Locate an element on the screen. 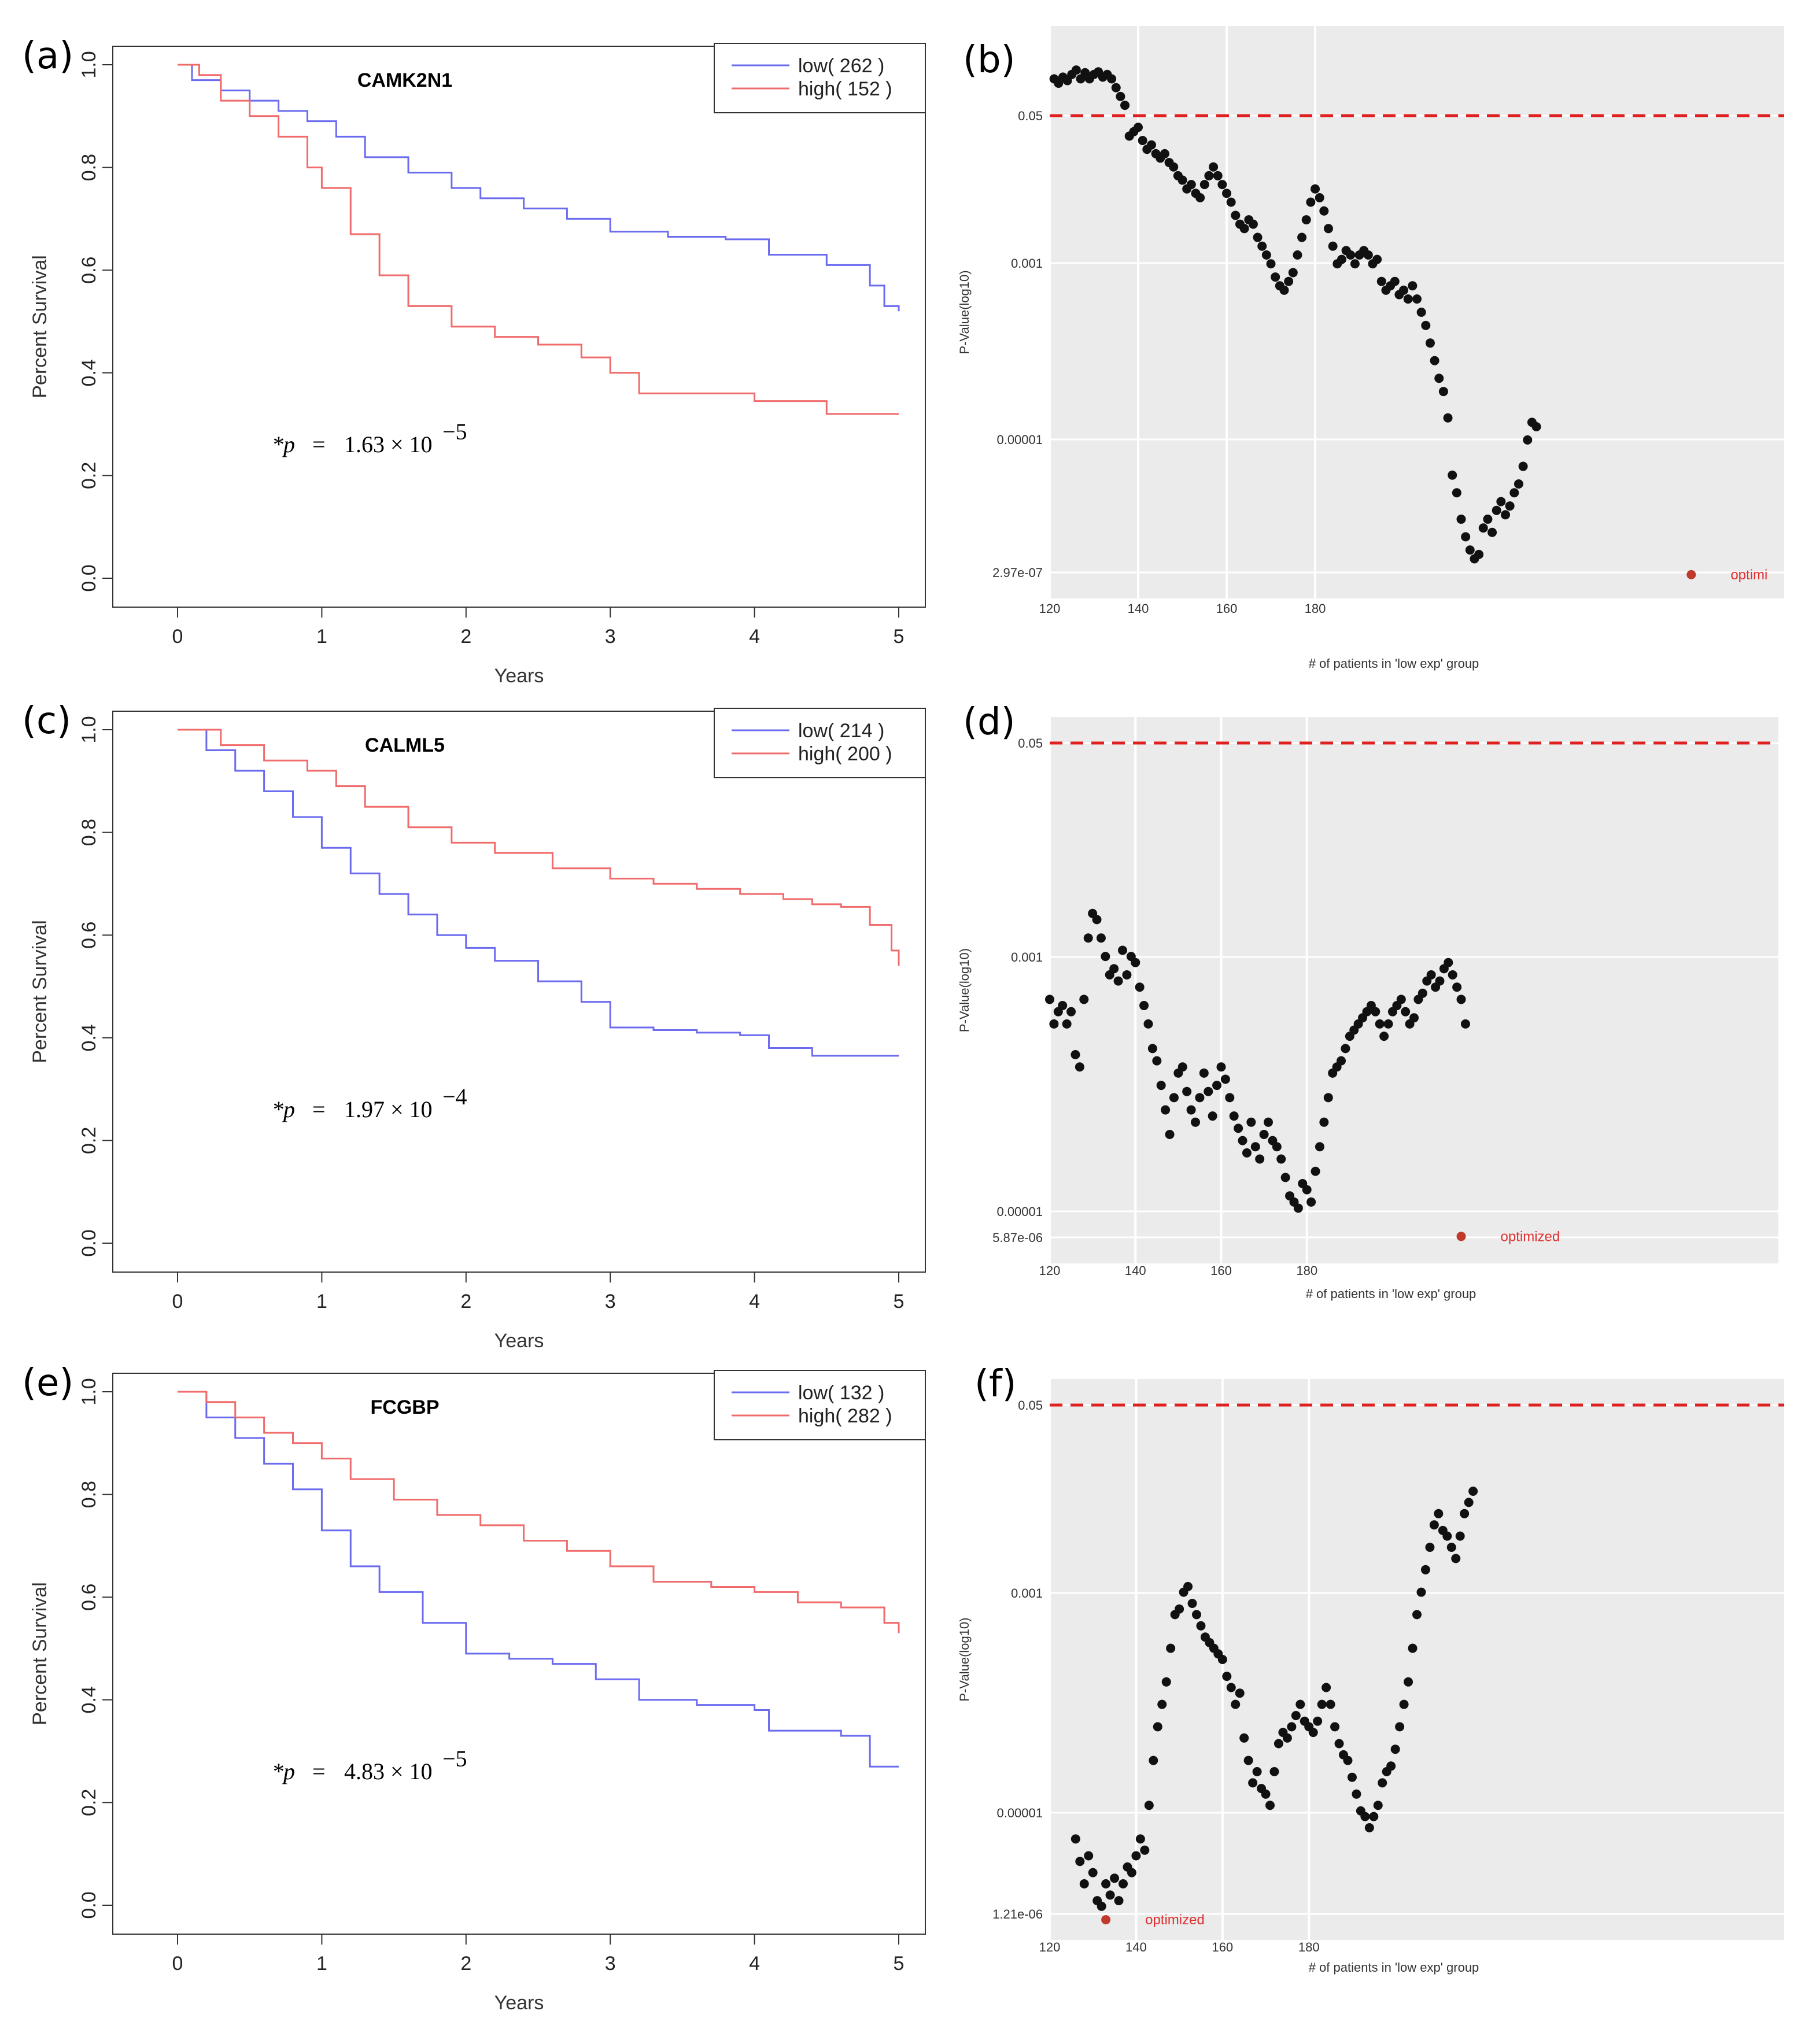  y-tick-label: 0.8 is located at coordinates (89, 167).